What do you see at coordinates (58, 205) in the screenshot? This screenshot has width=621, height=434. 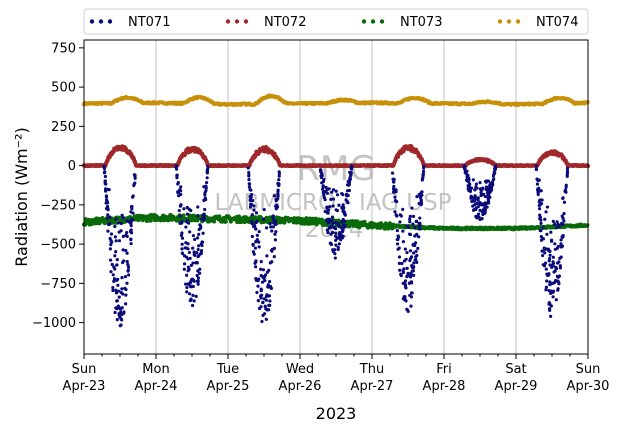 I see `y-tick-label: −250` at bounding box center [58, 205].